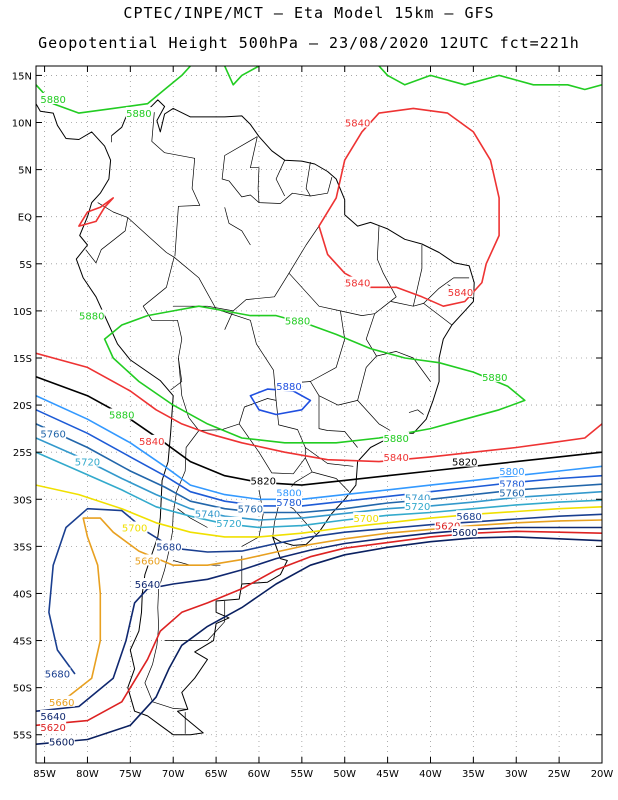 Image resolution: width=618 pixels, height=800 pixels. Describe the element at coordinates (173, 774) in the screenshot. I see `lon-tick-label: 70W` at that location.